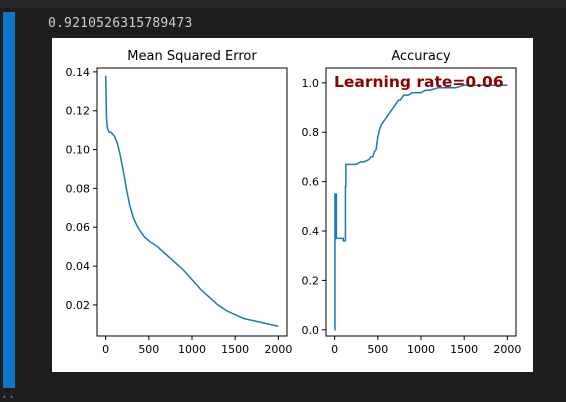 The height and width of the screenshot is (402, 566). I want to click on mse-title: Mean Squared Error, so click(192, 56).